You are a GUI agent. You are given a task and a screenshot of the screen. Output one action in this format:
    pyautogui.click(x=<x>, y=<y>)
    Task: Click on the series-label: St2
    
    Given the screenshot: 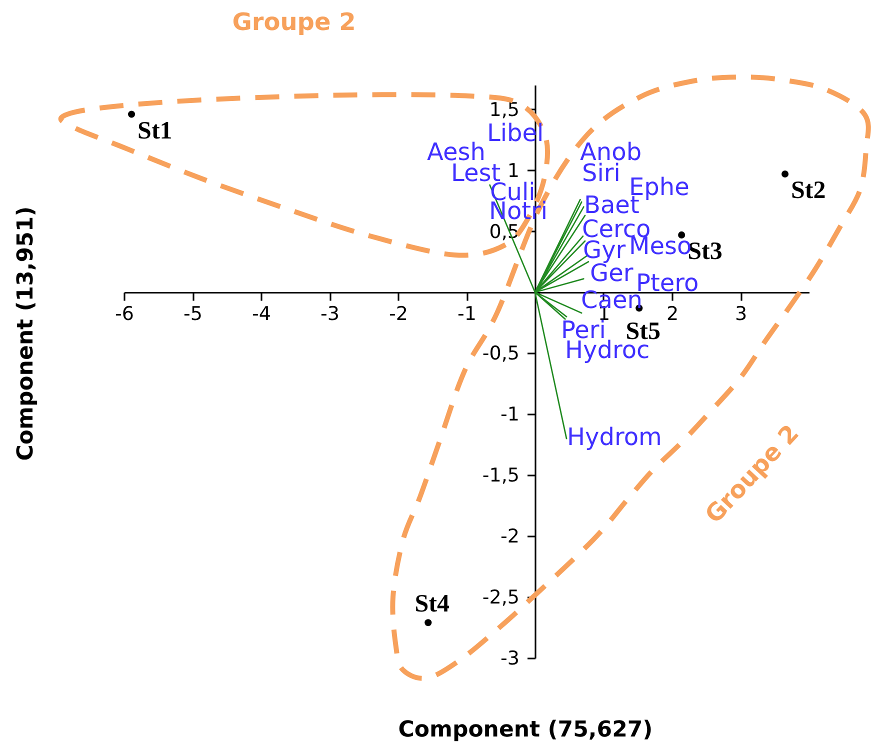 What is the action you would take?
    pyautogui.click(x=808, y=190)
    